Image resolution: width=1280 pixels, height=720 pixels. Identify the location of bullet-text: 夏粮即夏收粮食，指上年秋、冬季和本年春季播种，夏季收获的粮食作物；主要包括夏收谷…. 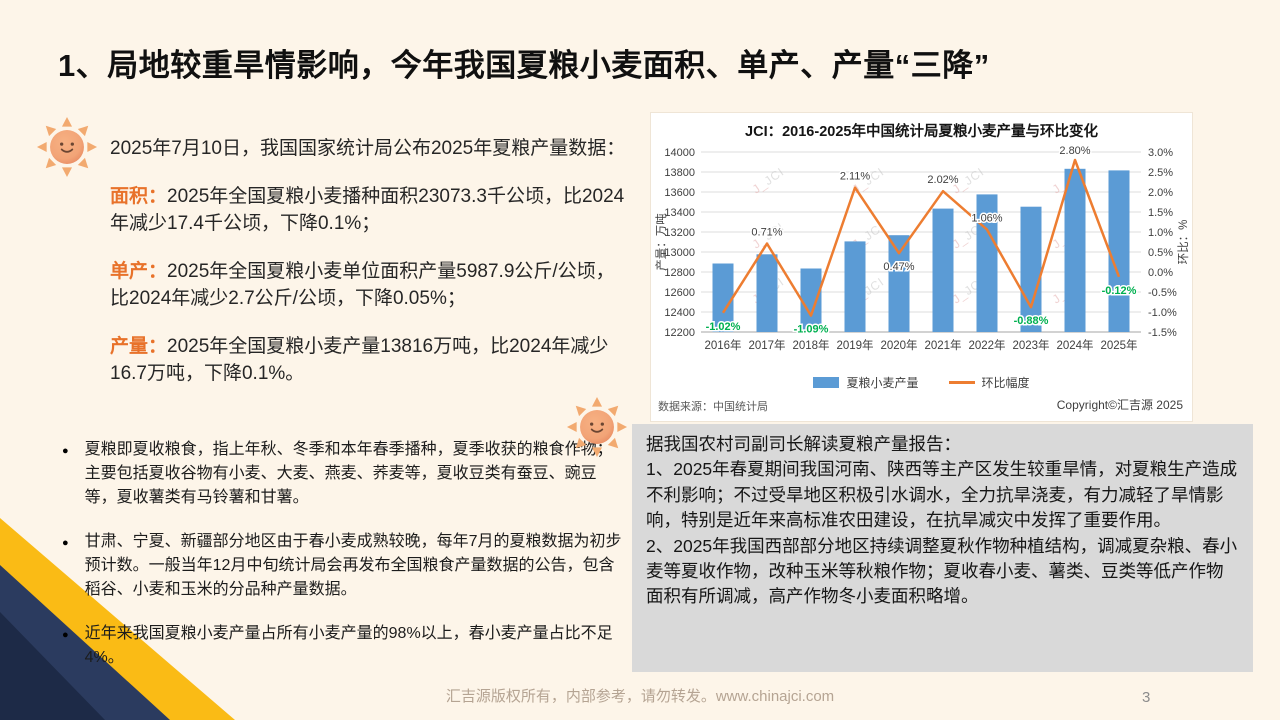
(348, 473).